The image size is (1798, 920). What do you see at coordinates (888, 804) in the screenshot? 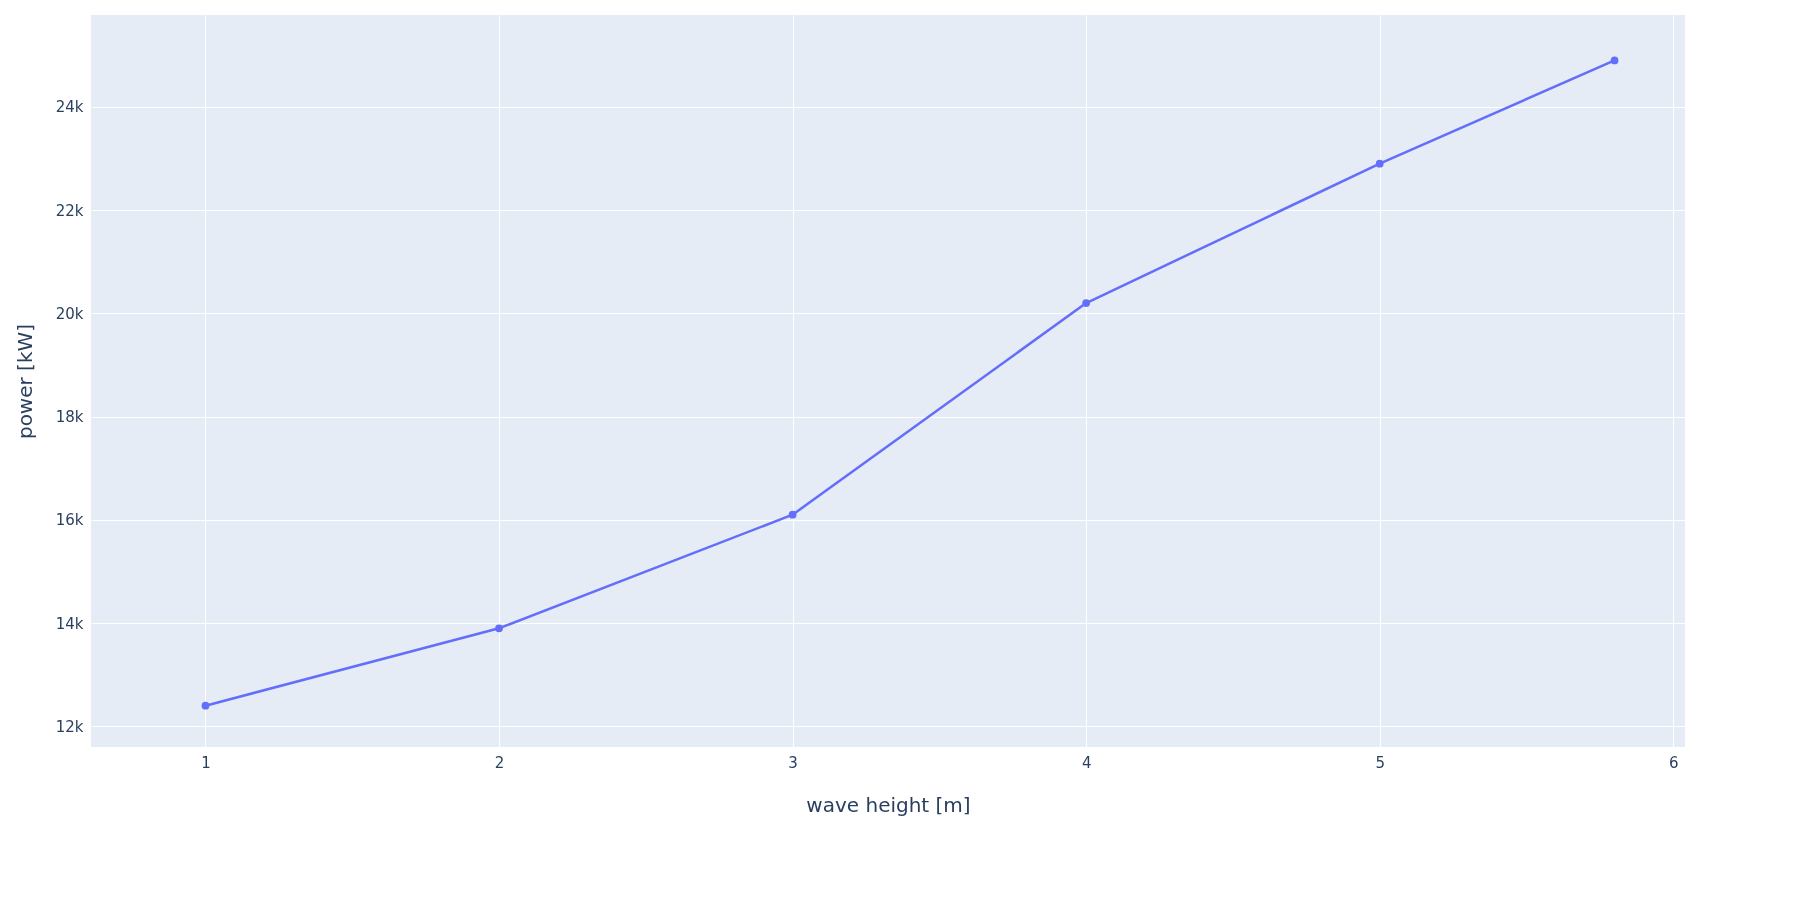
I see `x-axis-title: wave height [m]` at bounding box center [888, 804].